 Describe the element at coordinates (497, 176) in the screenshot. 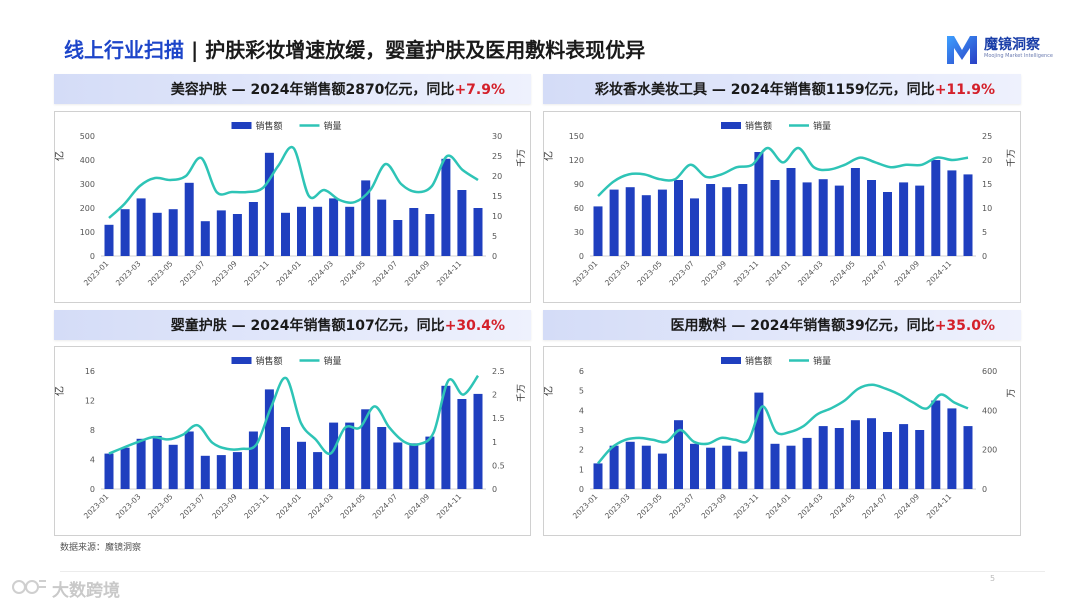

I see `y-right-tick-label: 20` at that location.